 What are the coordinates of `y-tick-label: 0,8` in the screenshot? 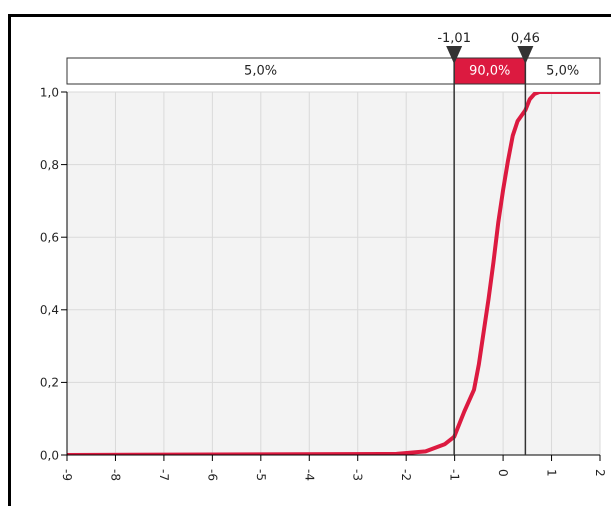 It's located at (49, 165).